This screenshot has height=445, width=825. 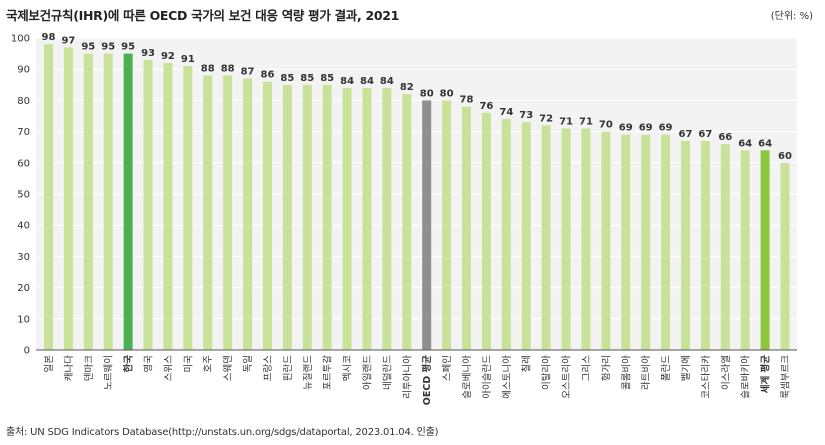 I want to click on category-label: 핀란드, so click(x=288, y=368).